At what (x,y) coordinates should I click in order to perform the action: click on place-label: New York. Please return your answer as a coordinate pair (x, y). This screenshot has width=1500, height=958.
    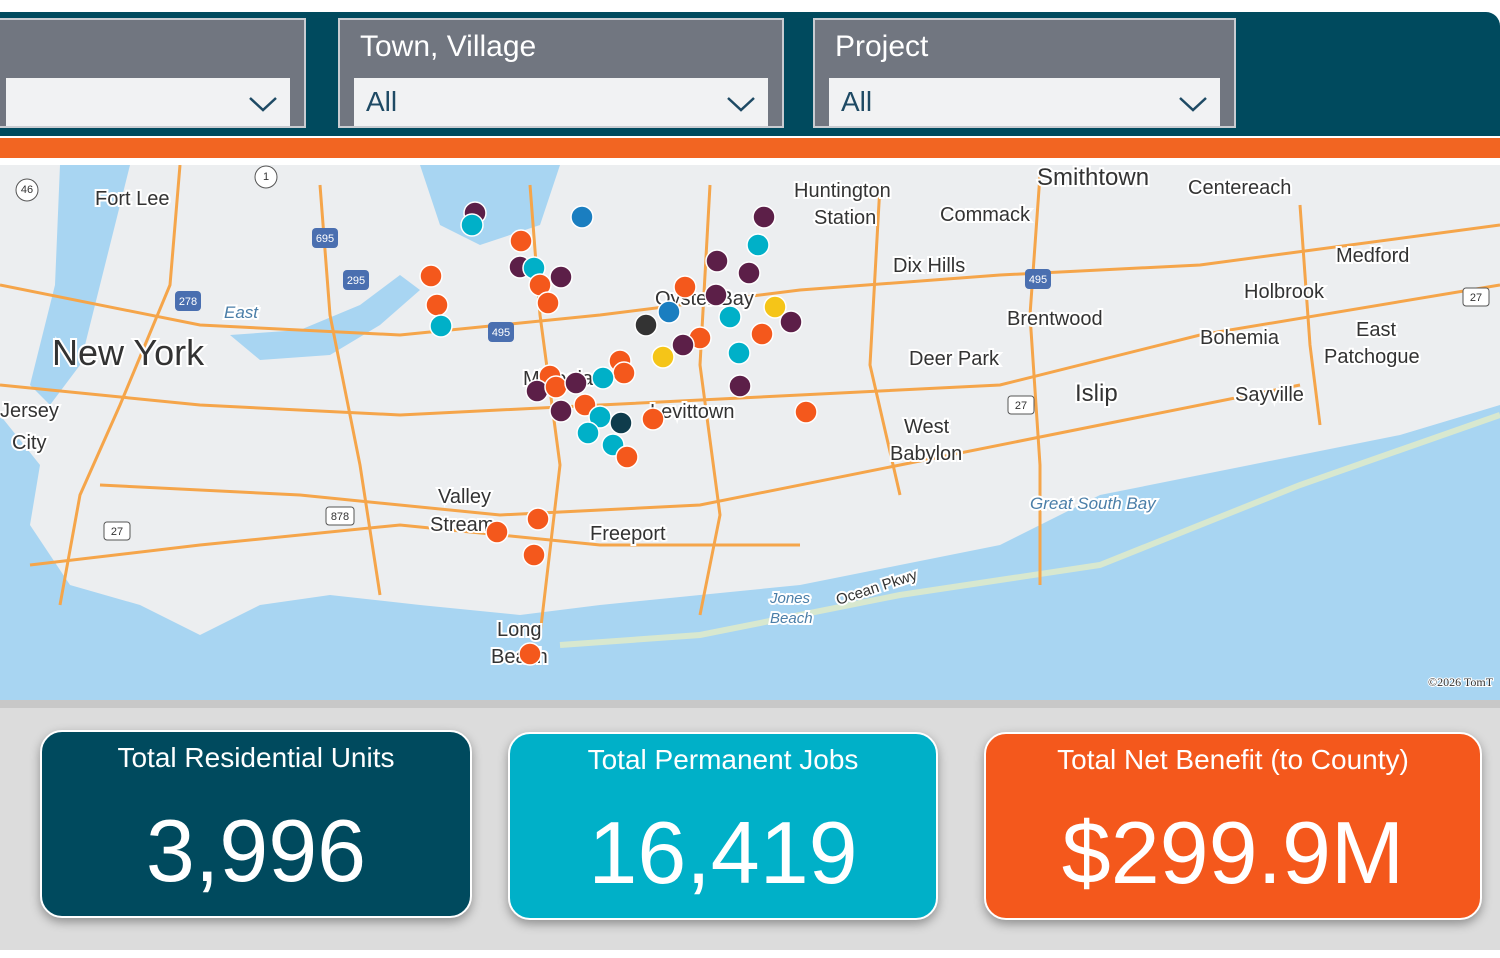
    Looking at the image, I should click on (128, 352).